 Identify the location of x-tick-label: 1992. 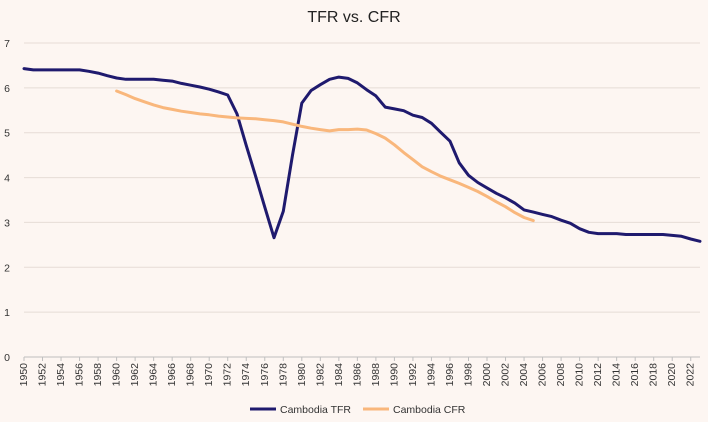
(413, 375).